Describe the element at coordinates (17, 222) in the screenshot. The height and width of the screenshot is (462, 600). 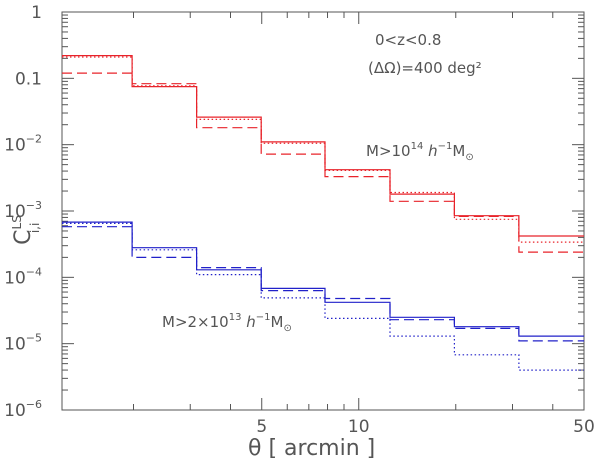
I see `y-axis-label-sup: LS` at that location.